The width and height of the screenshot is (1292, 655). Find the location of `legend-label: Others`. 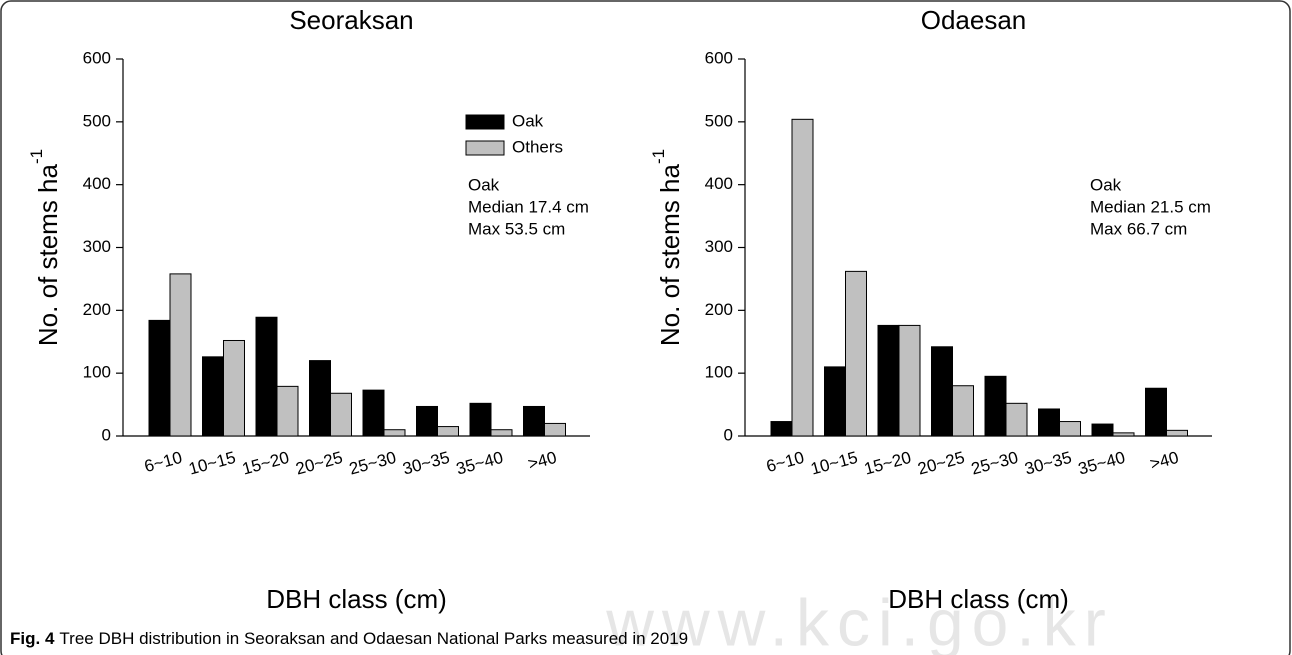

legend-label: Others is located at coordinates (537, 146).